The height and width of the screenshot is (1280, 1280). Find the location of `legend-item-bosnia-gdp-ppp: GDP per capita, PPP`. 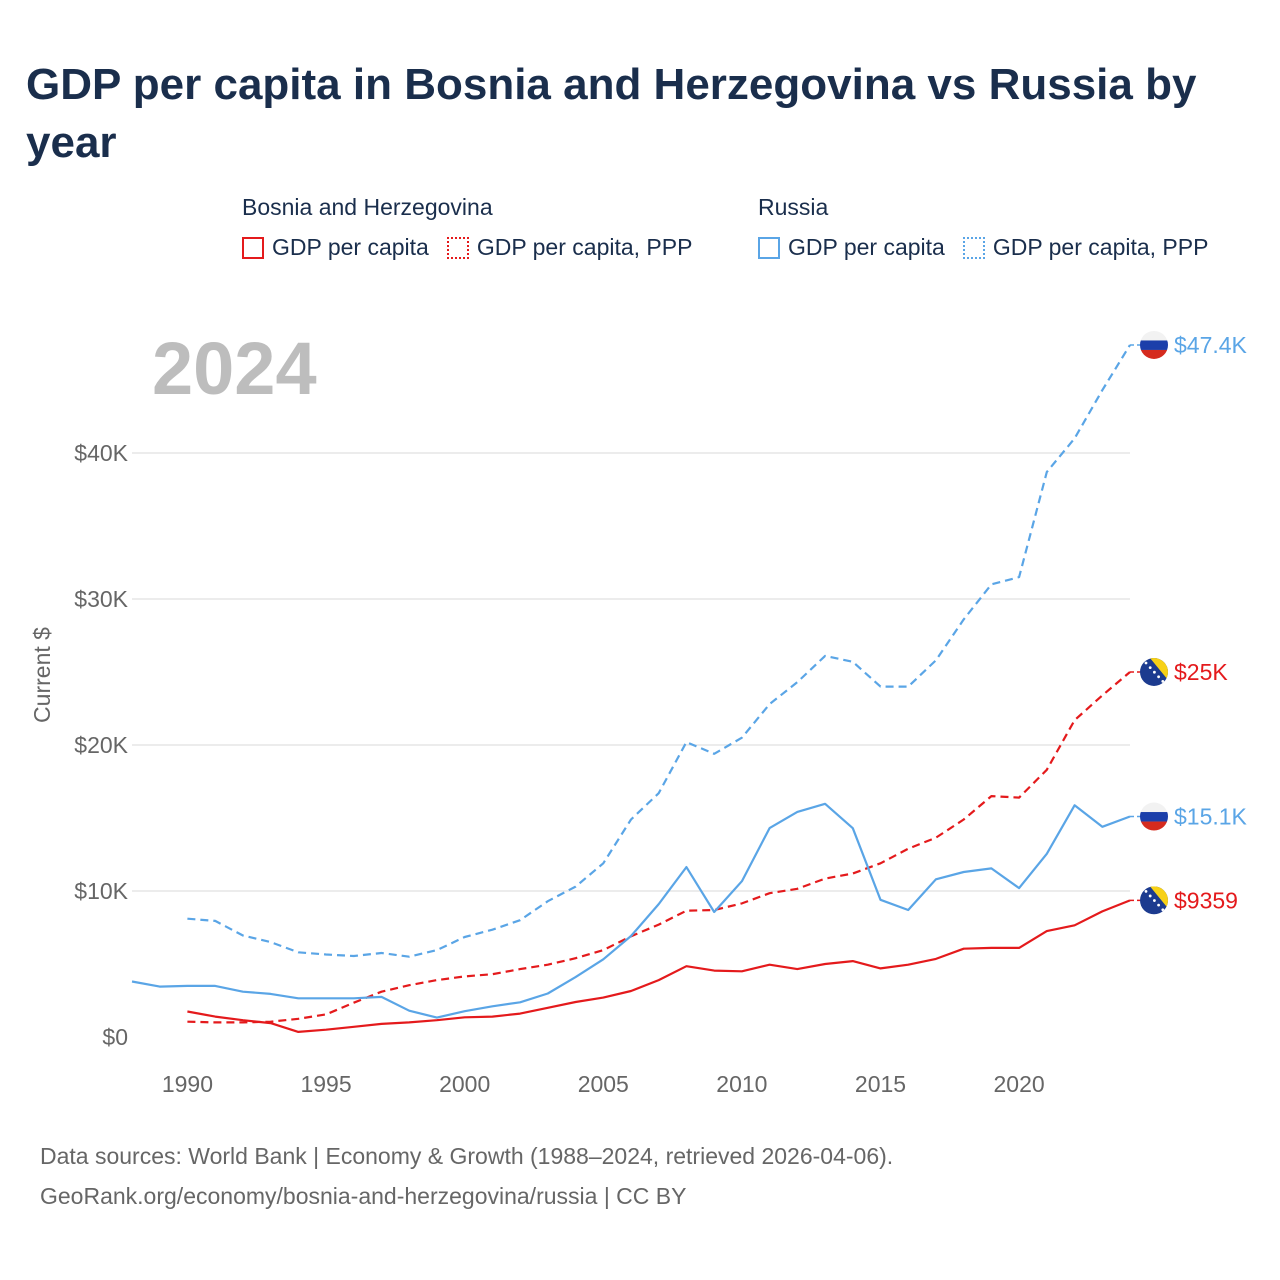

legend-item-bosnia-gdp-ppp: GDP per capita, PPP is located at coordinates (569, 247).